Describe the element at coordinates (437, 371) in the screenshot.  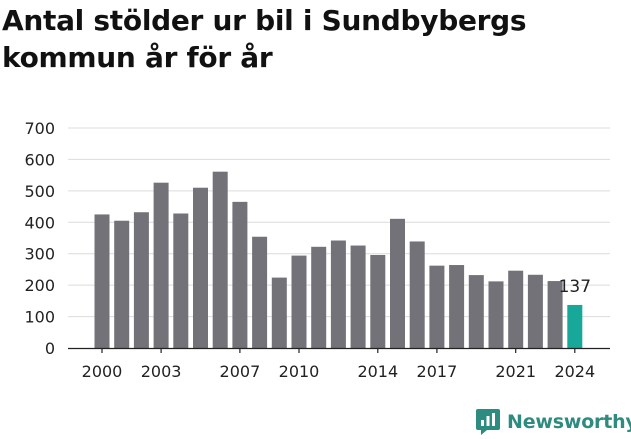
I see `x-tick-label: 2017` at that location.